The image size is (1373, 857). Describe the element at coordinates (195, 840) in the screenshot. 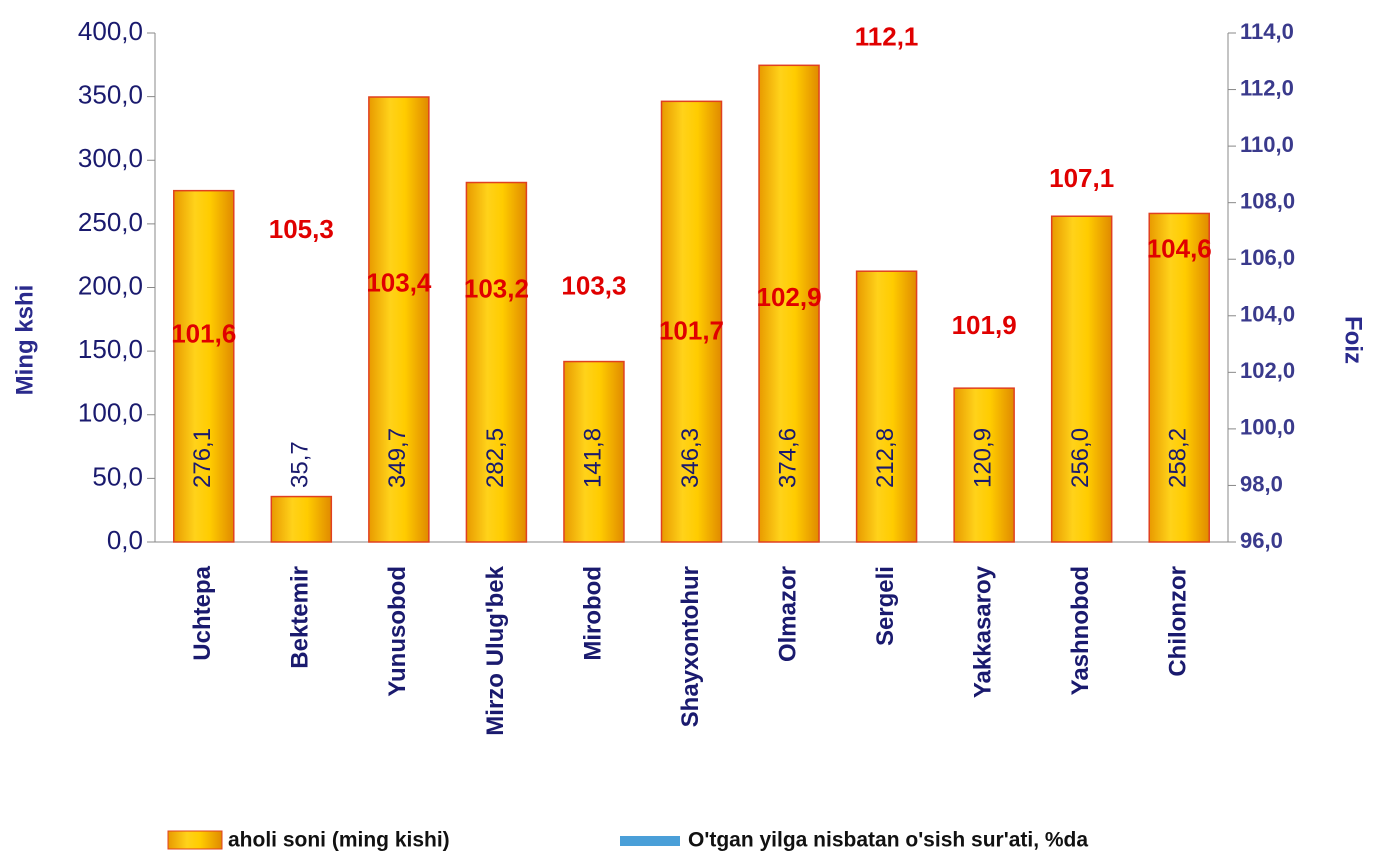

I see `legend-swatch` at that location.